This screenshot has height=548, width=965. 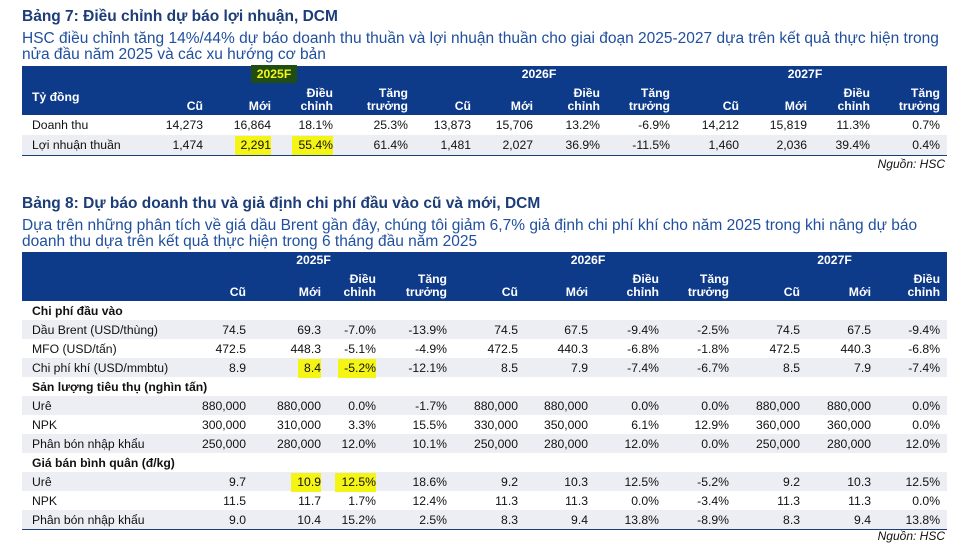 What do you see at coordinates (429, 481) in the screenshot?
I see `cell-value: 18.6%` at bounding box center [429, 481].